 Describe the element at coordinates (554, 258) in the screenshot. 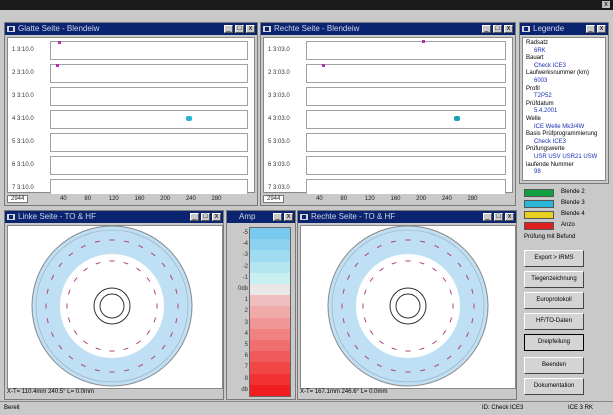

I see `export-irms-button: Export > IRMS` at that location.